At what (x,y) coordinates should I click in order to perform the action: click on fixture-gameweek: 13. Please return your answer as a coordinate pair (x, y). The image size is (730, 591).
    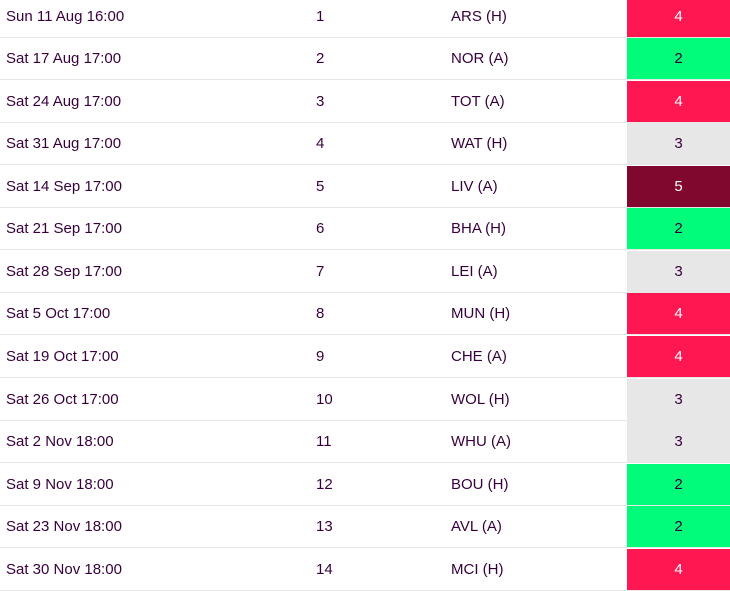
    Looking at the image, I should click on (324, 526).